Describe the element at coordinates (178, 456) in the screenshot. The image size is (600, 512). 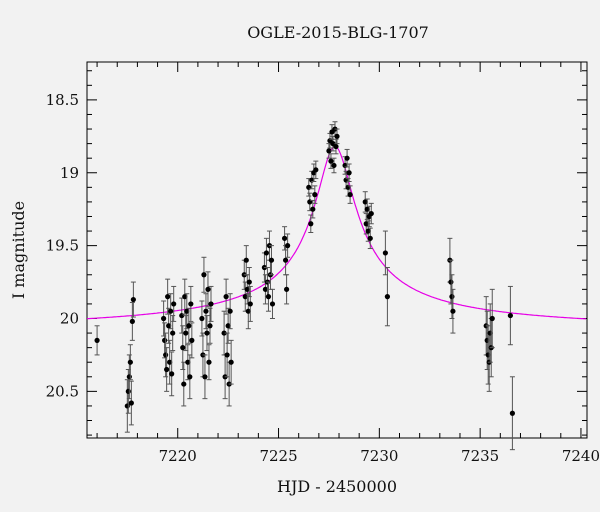
I see `x-tick-label: 7220` at that location.